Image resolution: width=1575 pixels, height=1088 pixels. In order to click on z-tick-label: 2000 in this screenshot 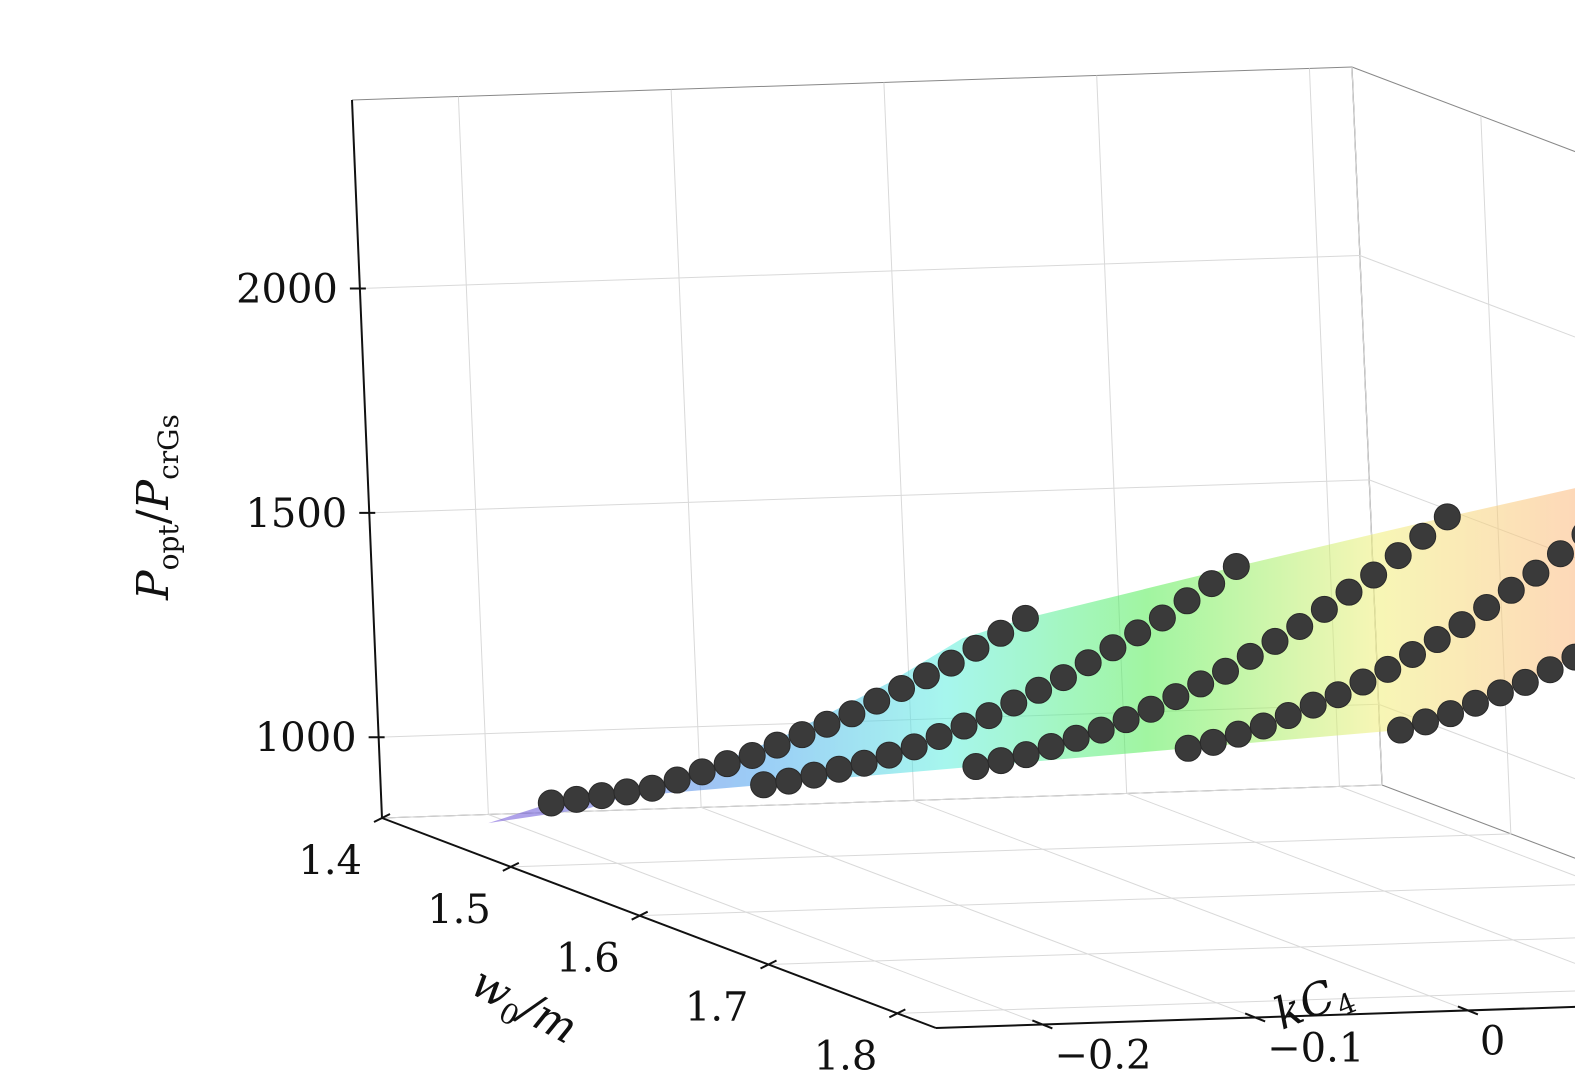, I will do `click(287, 289)`.